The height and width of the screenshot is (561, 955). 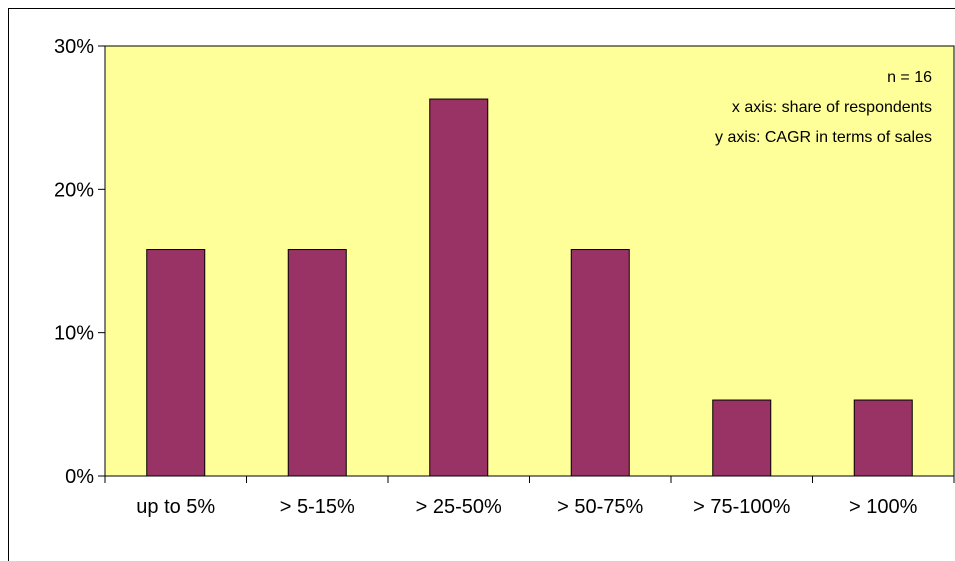 I want to click on x-tick-label: > 100%, so click(x=883, y=507).